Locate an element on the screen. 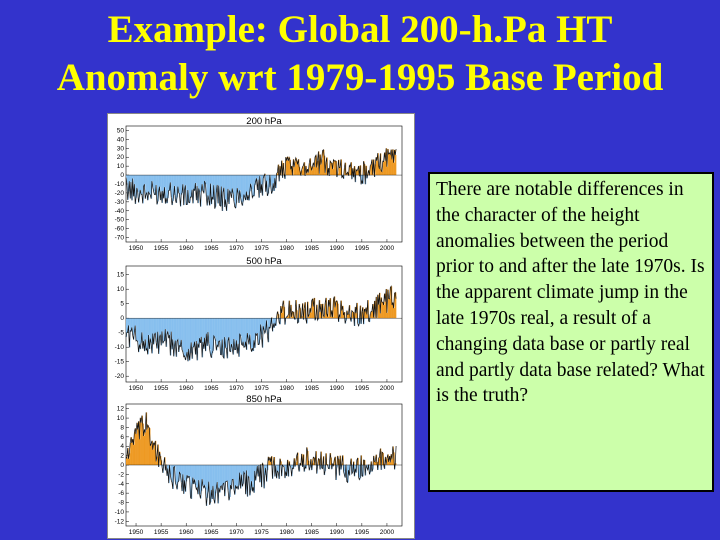 The height and width of the screenshot is (540, 720). x-tick-label: 1955 is located at coordinates (161, 388).